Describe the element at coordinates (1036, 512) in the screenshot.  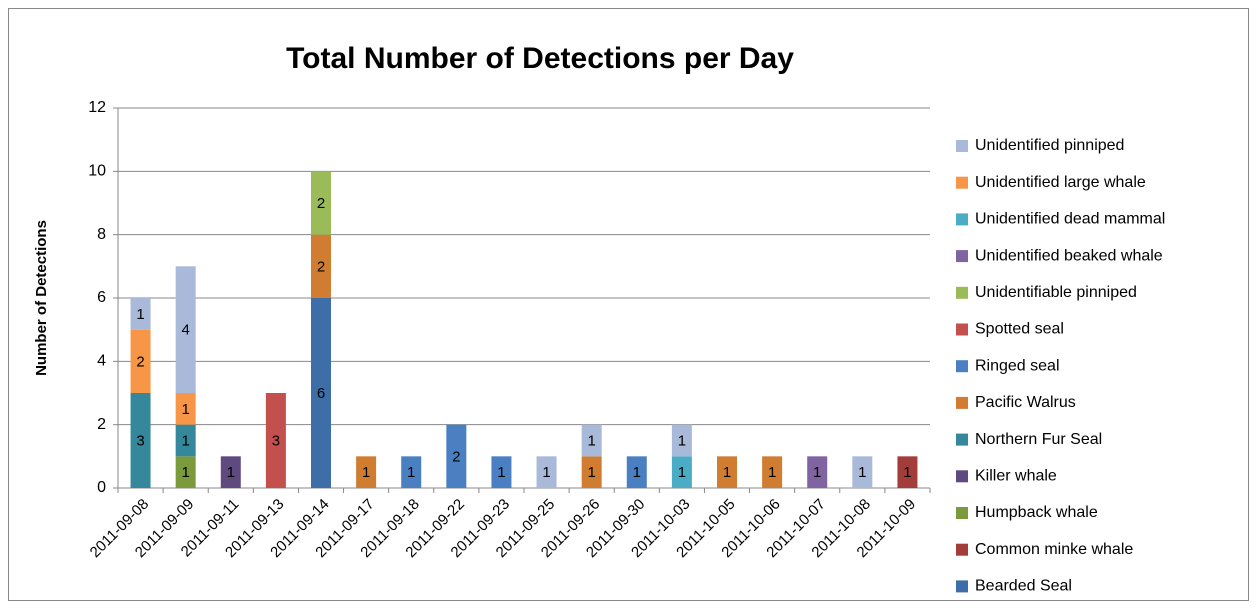
I see `legend-label: Humpback whale` at that location.